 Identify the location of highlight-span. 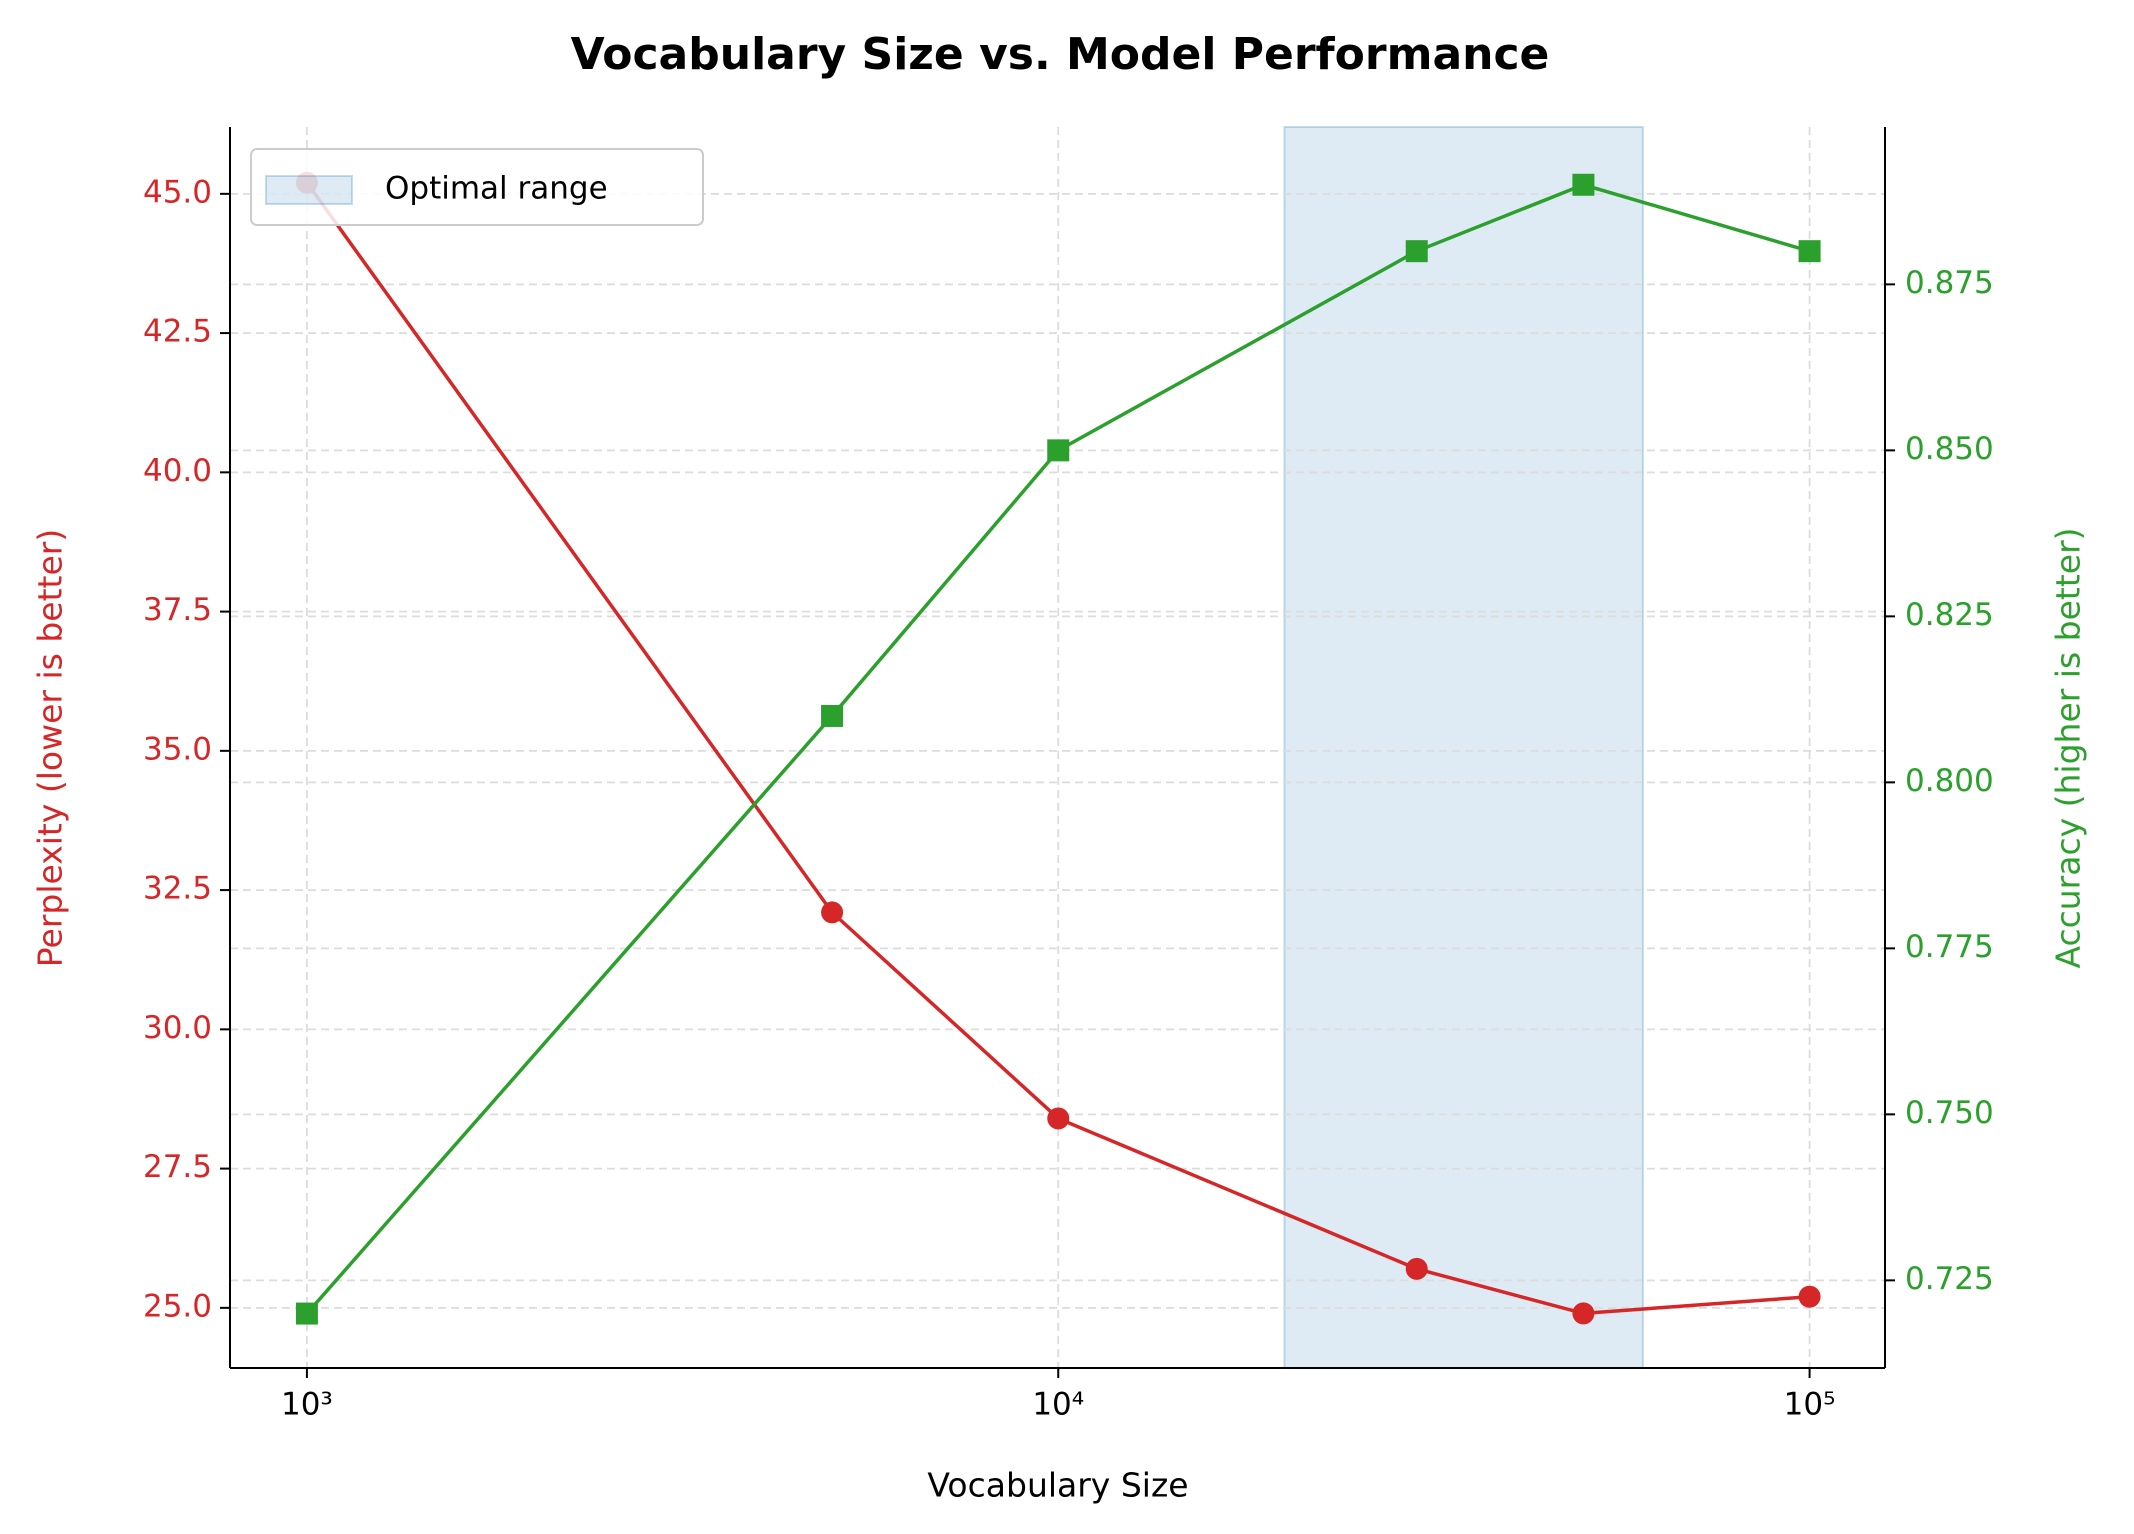
(1463, 747).